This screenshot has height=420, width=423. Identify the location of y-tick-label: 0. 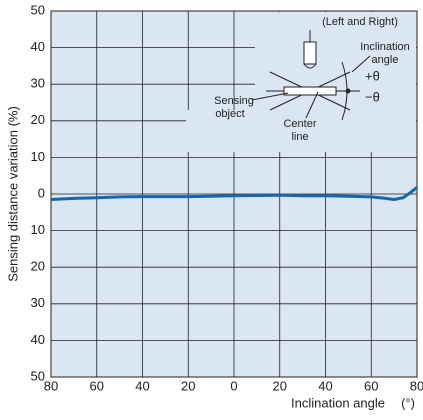
(41, 192).